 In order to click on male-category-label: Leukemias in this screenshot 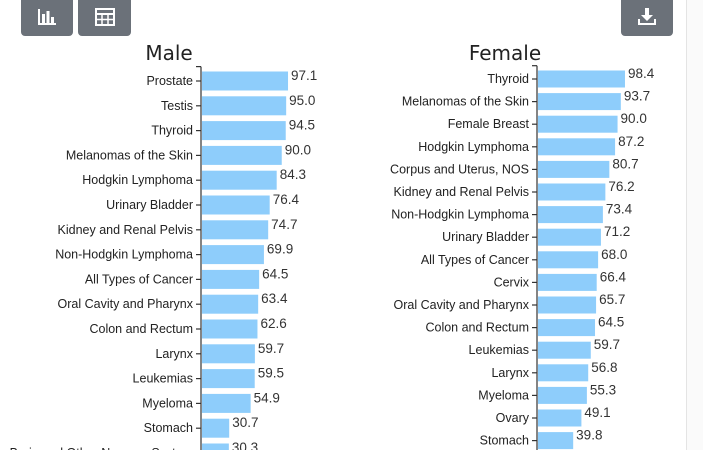, I will do `click(163, 379)`.